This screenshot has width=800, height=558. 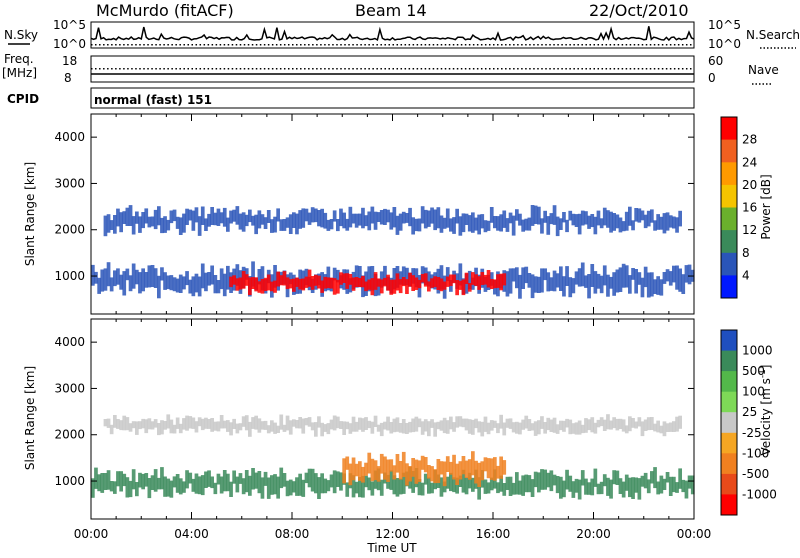 What do you see at coordinates (69, 481) in the screenshot?
I see `y-tick-label: 1000` at bounding box center [69, 481].